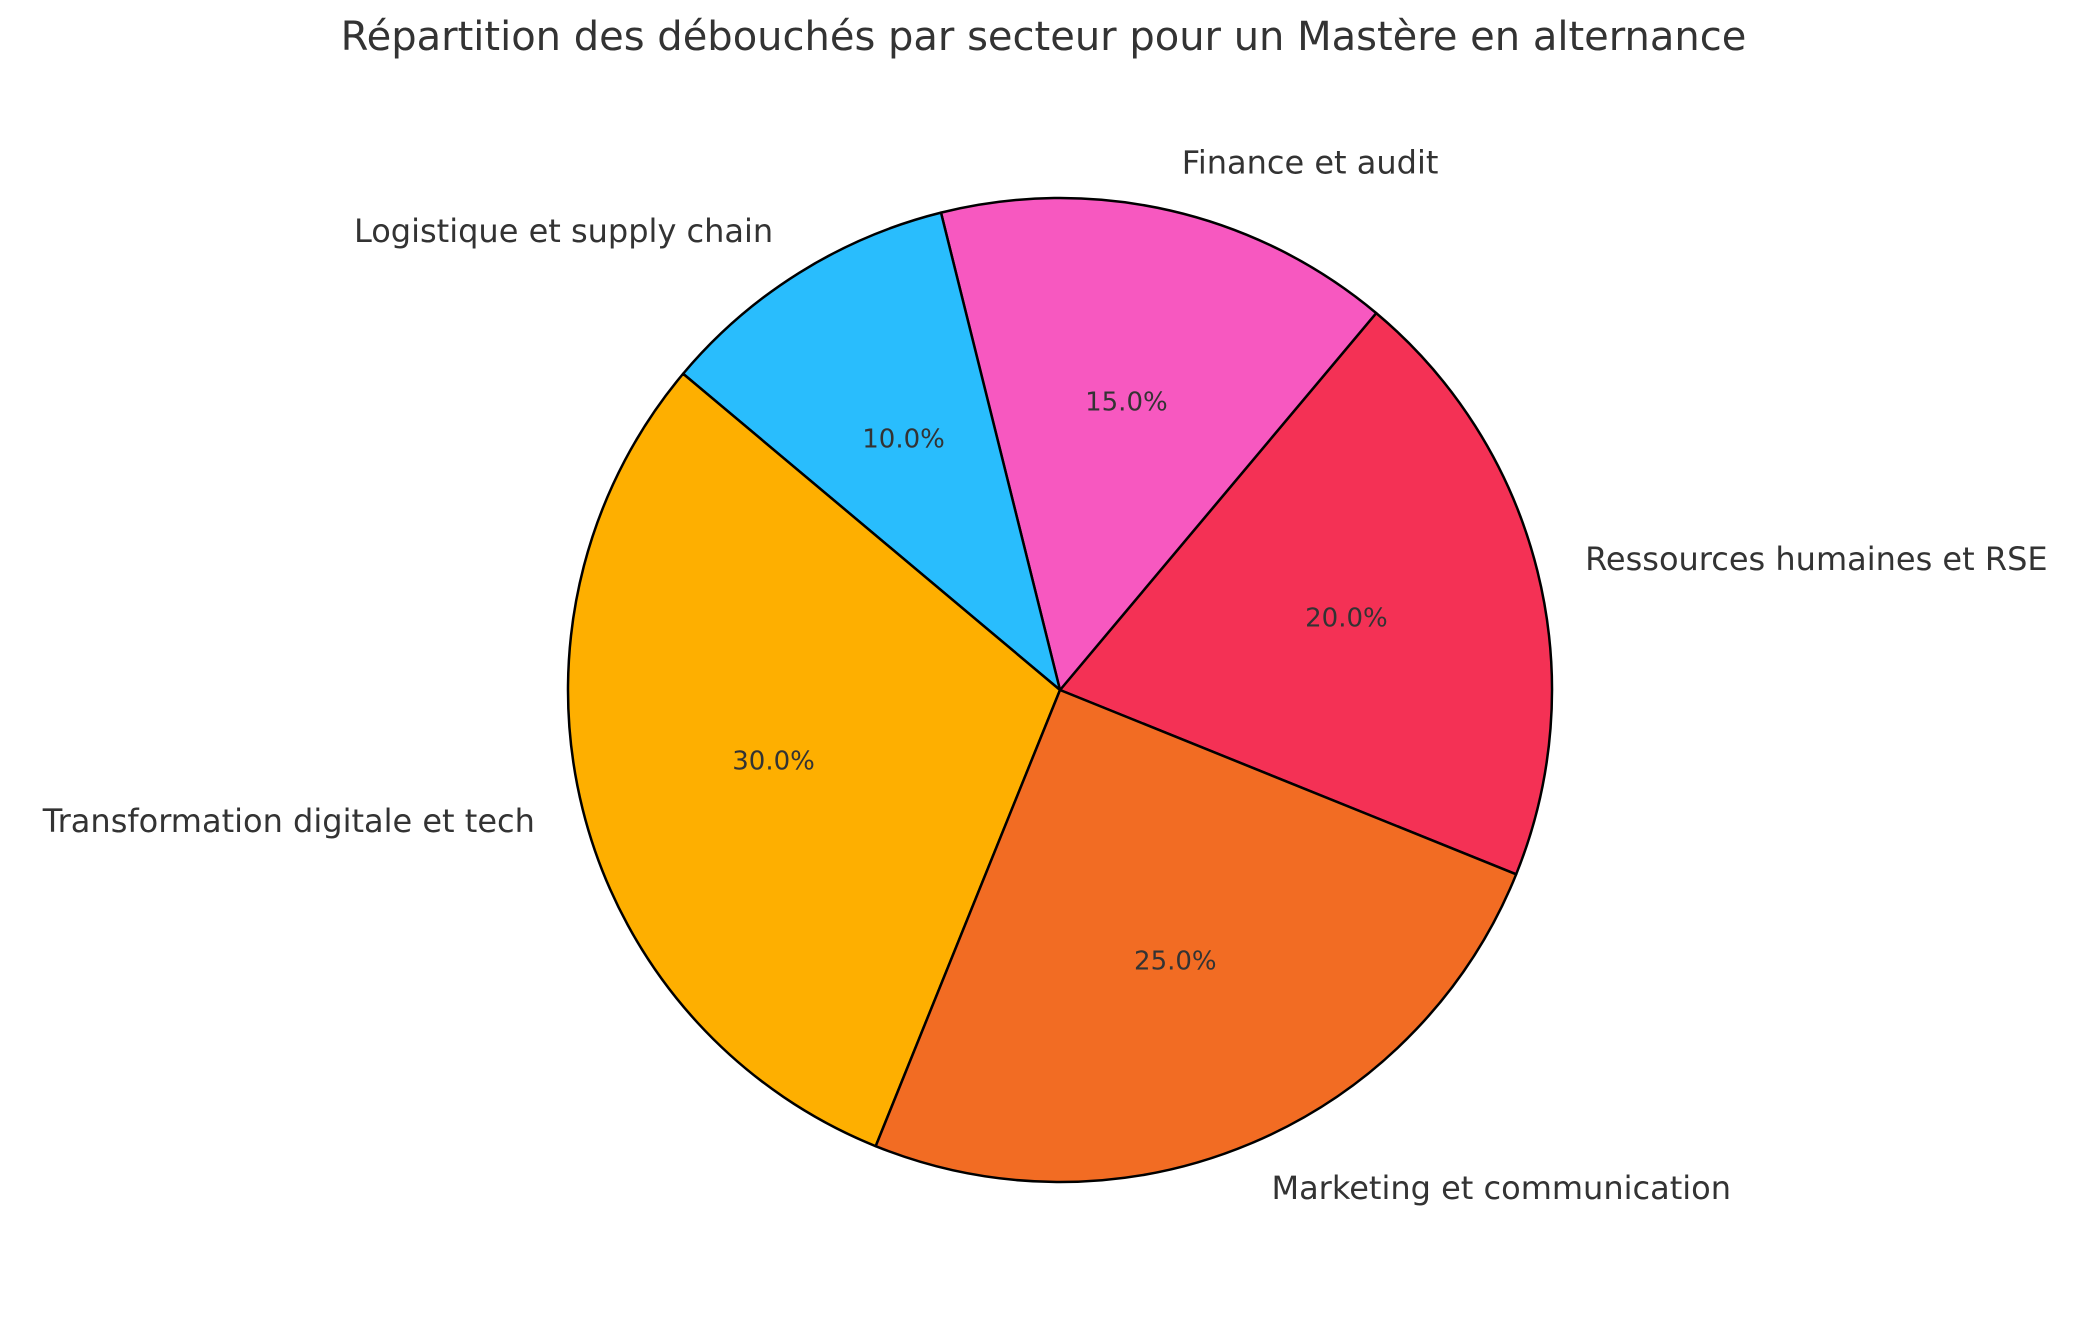 The width and height of the screenshot is (2087, 1324). Describe the element at coordinates (1126, 402) in the screenshot. I see `slice-percent-label: 15.0%` at that location.